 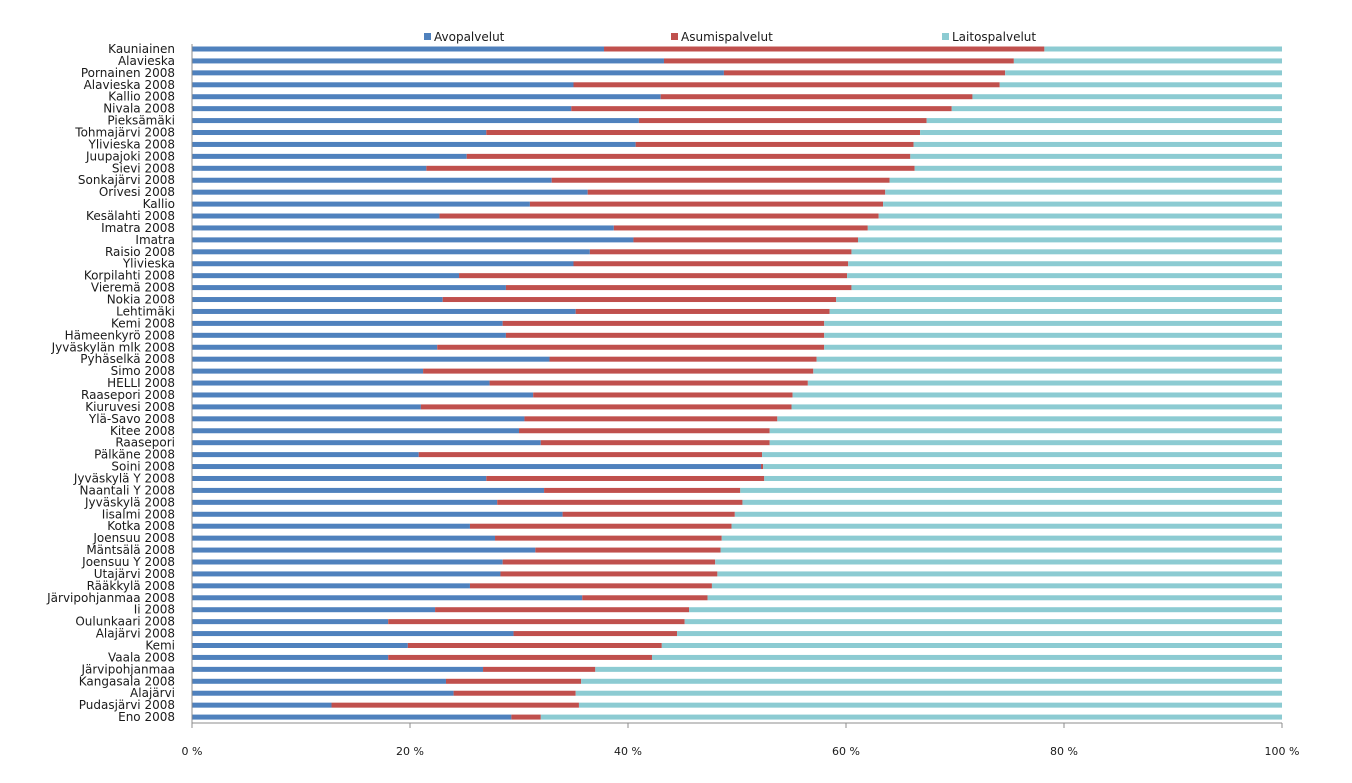 I want to click on x-tick-label: 80 %, so click(x=1064, y=751).